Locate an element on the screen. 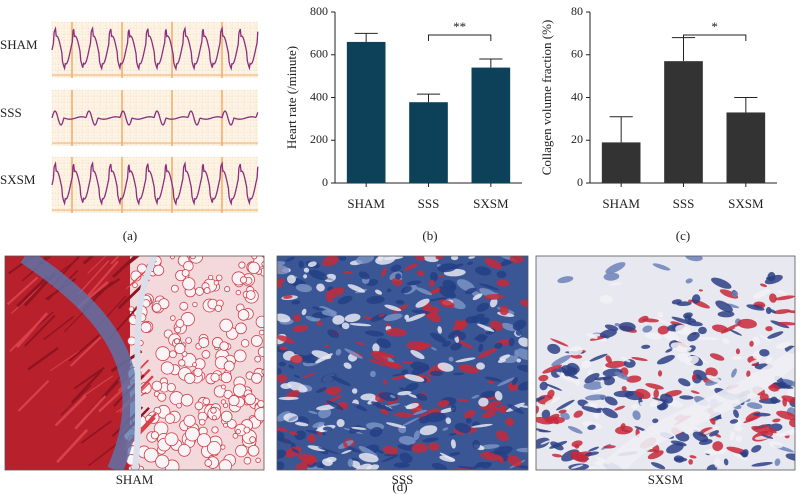 The width and height of the screenshot is (800, 495). ecg-label: SSS is located at coordinates (11, 112).